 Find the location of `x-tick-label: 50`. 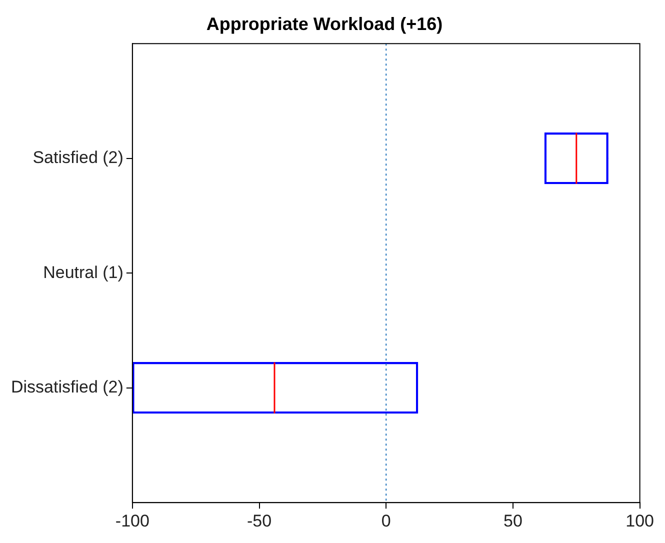

x-tick-label: 50 is located at coordinates (513, 520).